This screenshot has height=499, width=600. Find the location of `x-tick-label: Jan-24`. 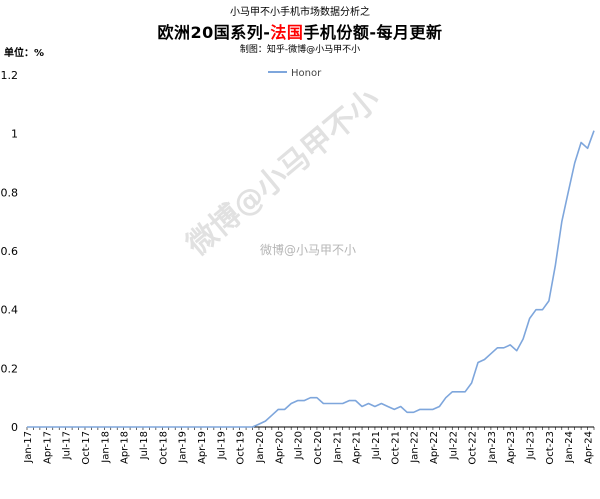

x-tick-label: Jan-24 is located at coordinates (569, 447).